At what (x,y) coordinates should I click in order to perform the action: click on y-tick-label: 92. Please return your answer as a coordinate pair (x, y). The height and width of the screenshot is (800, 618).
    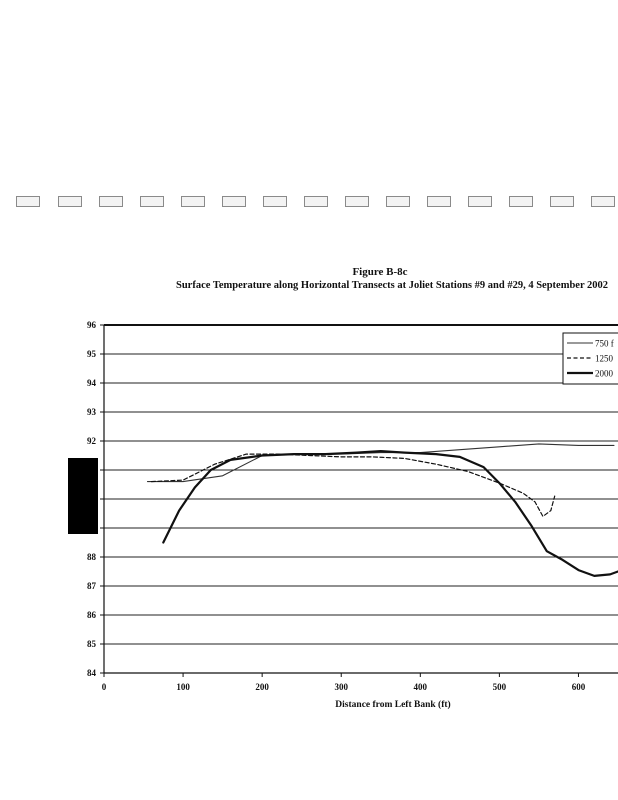
    Looking at the image, I should click on (92, 441).